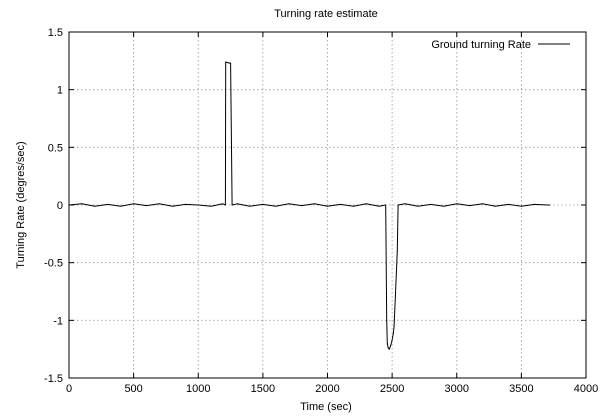 This screenshot has width=607, height=417. I want to click on y-tick-label: -0.5, so click(53, 264).